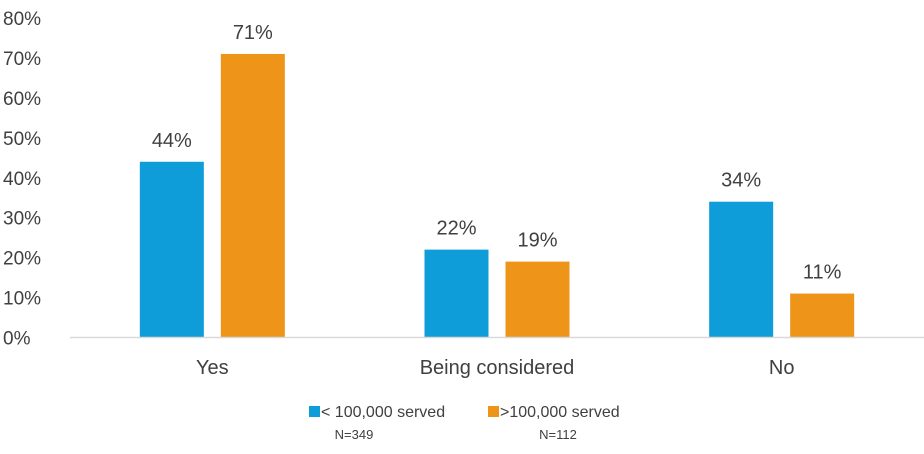  Describe the element at coordinates (22, 19) in the screenshot. I see `y-tick-label: 80%` at that location.